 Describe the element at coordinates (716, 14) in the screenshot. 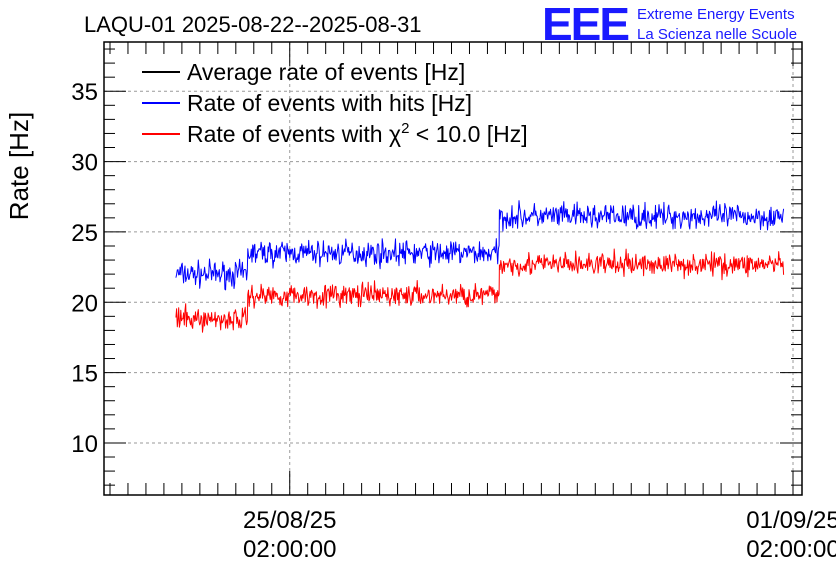

I see `eee-logo-line1: Extreme Energy Events` at that location.